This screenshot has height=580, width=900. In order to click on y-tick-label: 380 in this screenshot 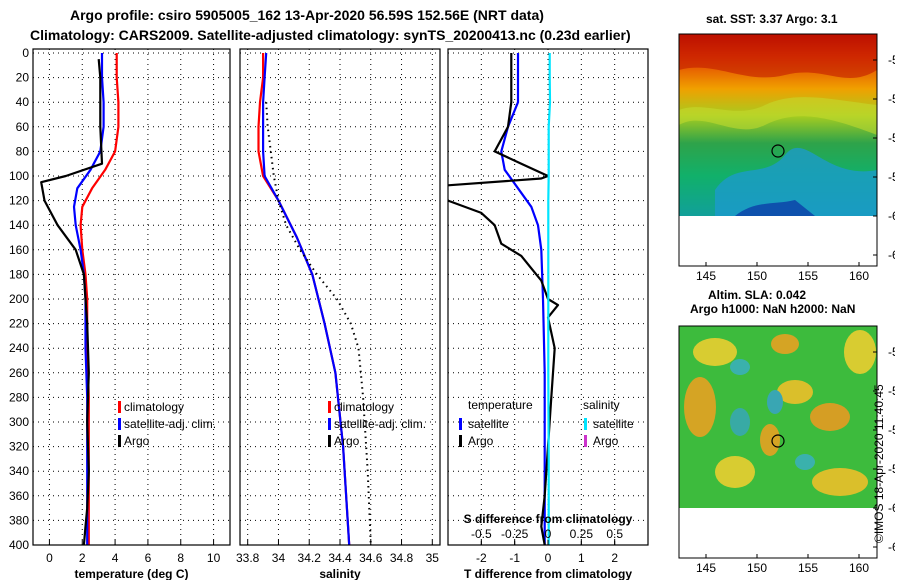, I will do `click(19, 520)`.